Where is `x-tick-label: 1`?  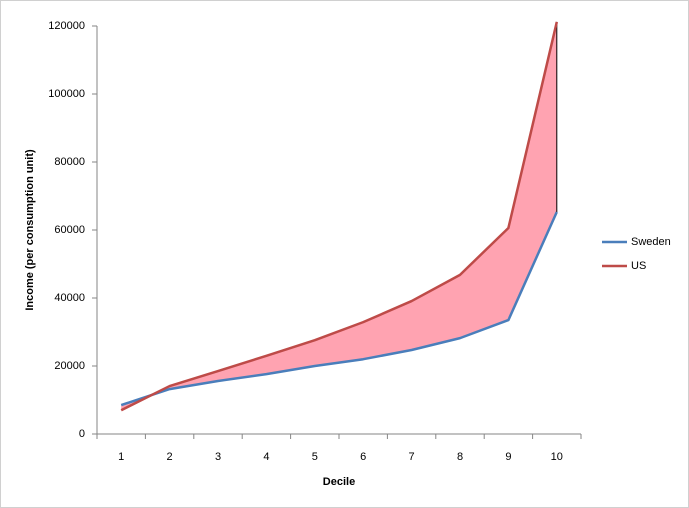 x-tick-label: 1 is located at coordinates (121, 457).